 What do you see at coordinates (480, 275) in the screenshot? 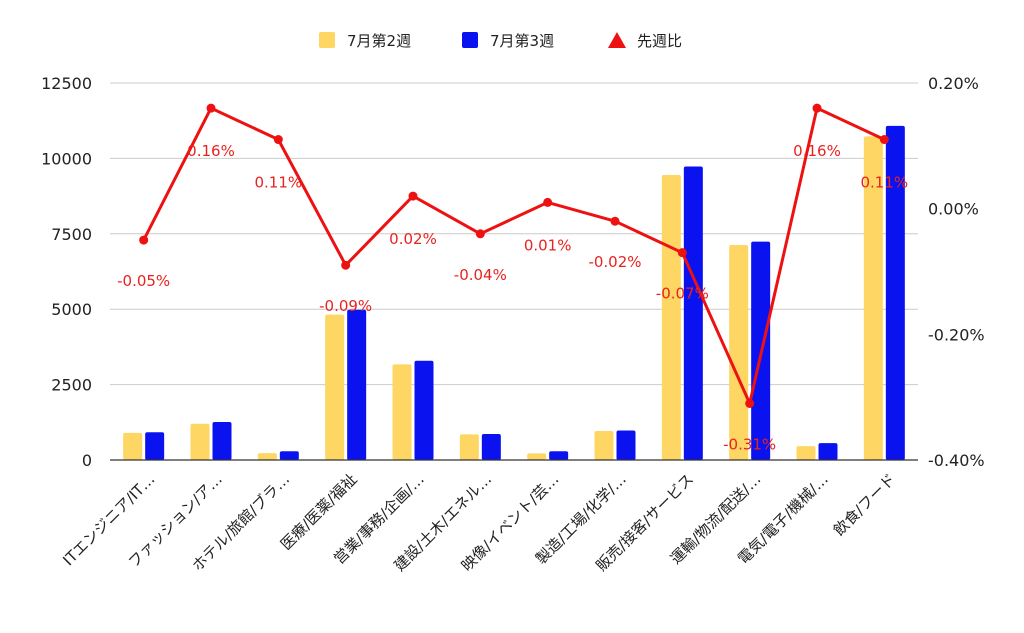
I see `ratio-data-label: -0.04%` at bounding box center [480, 275].